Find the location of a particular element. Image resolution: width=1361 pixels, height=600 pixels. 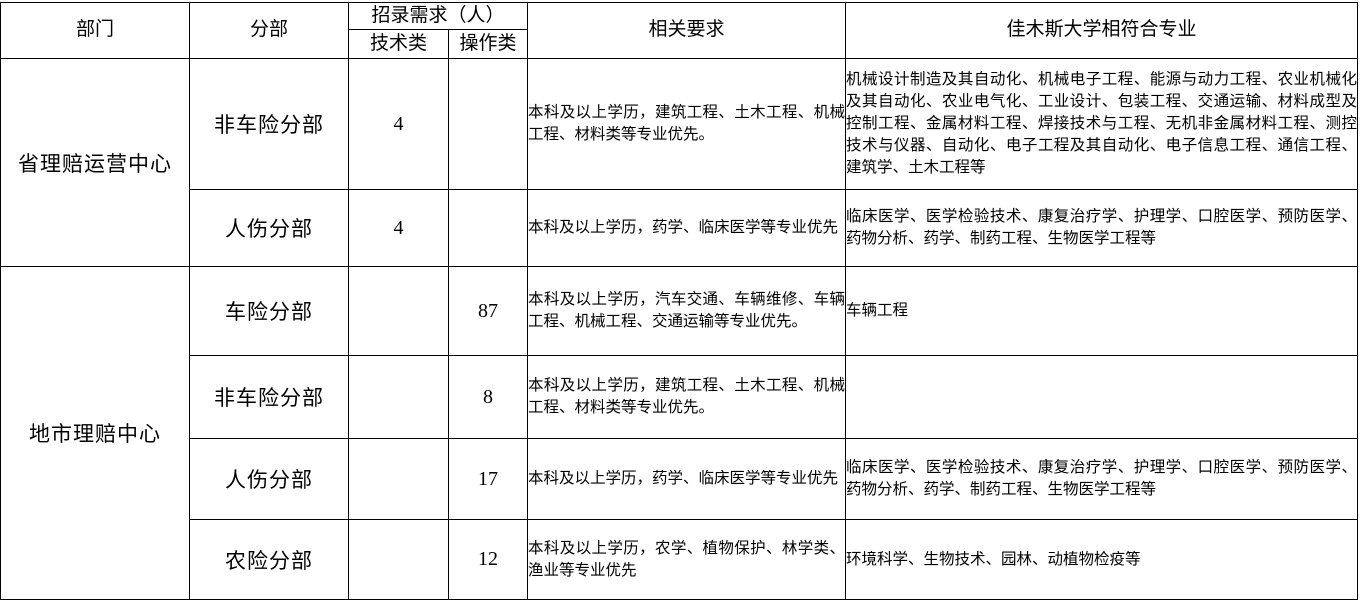

header-demand-technical: 技术类 is located at coordinates (398, 44).